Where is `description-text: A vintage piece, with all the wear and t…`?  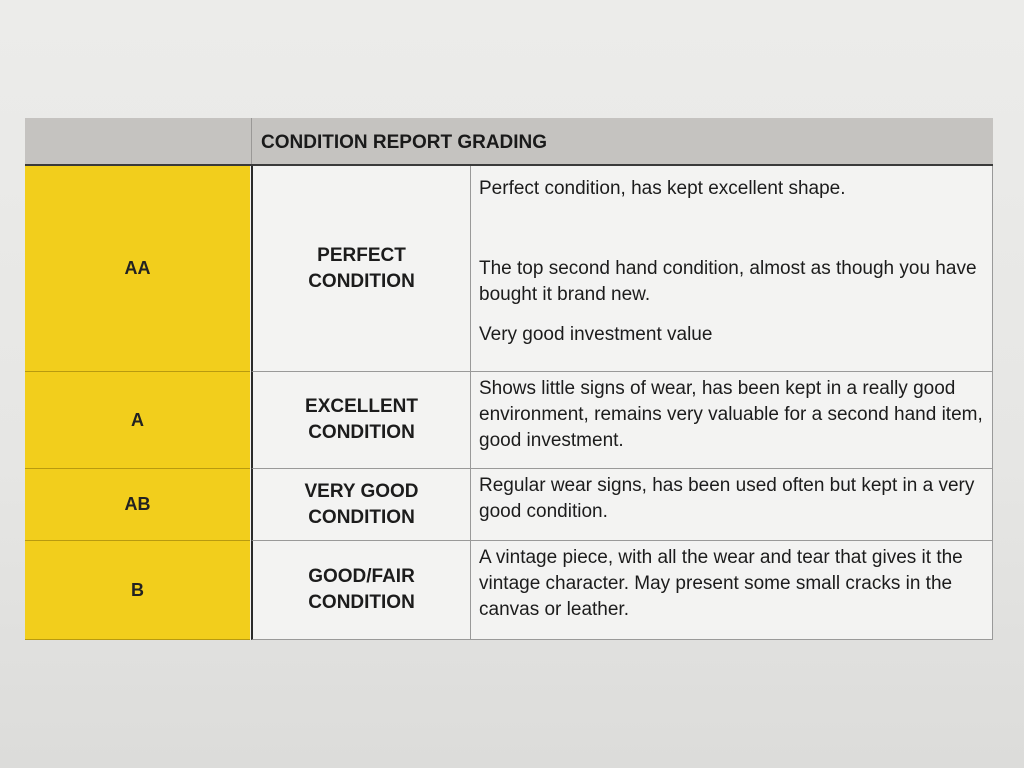
description-text: A vintage piece, with all the wear and t… is located at coordinates (721, 583).